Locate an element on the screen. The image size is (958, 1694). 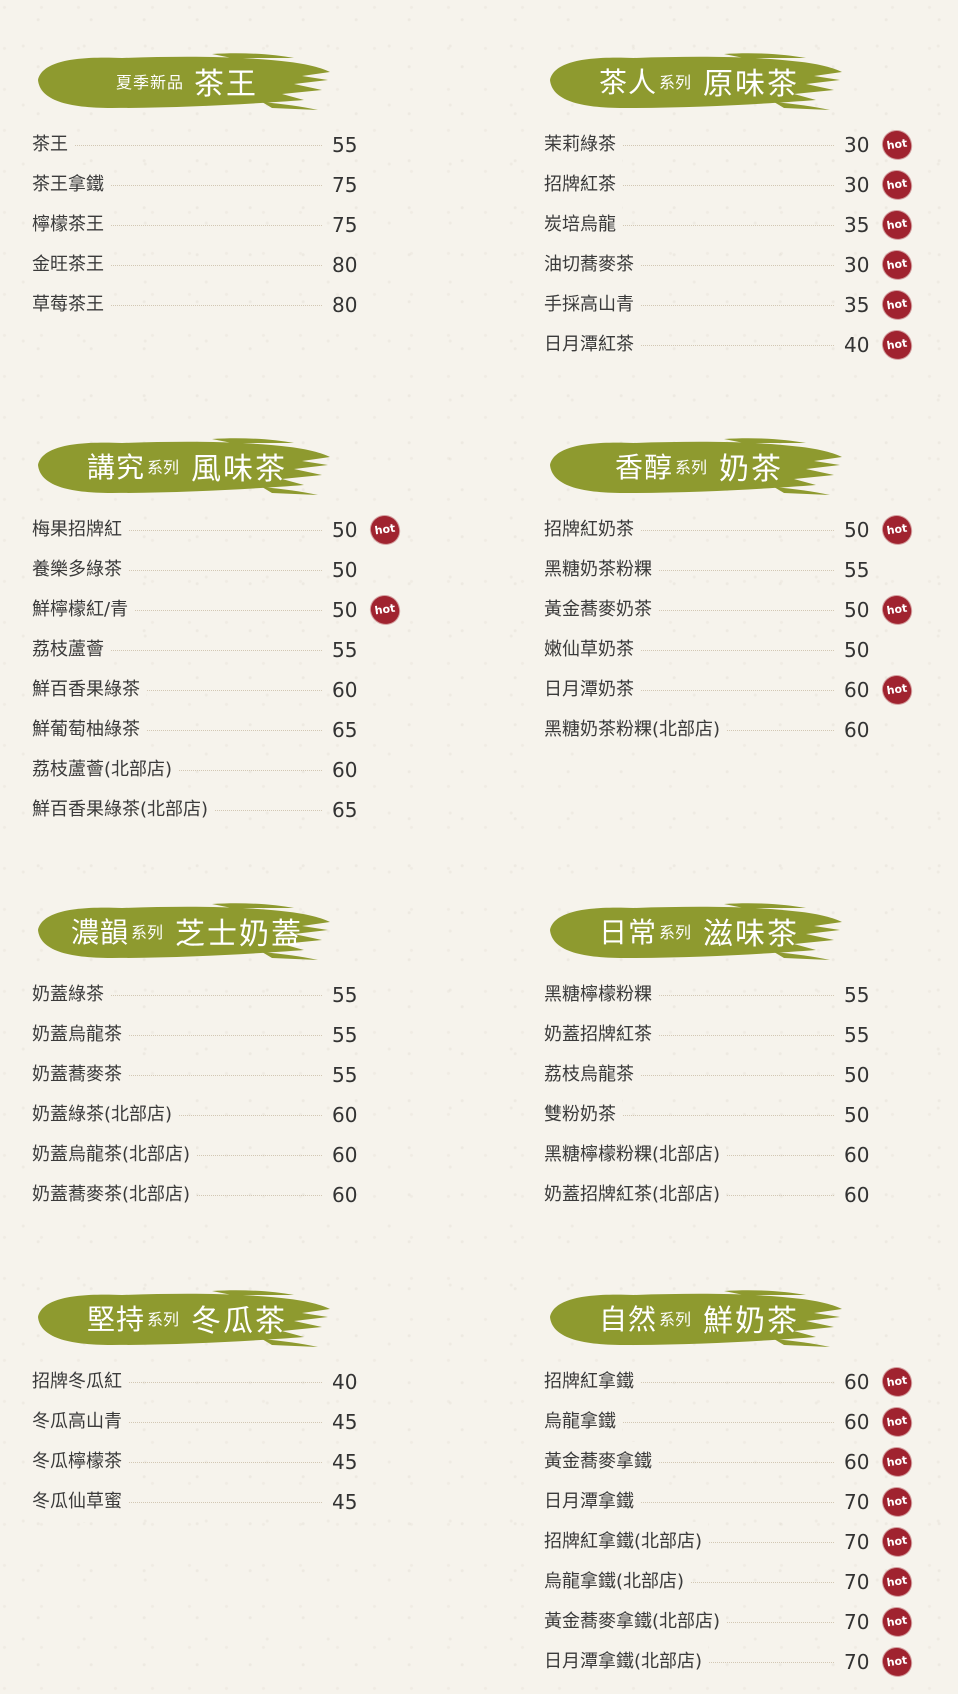
section-banner: 濃韻 系列 芝士奶蓋 is located at coordinates (182, 931).